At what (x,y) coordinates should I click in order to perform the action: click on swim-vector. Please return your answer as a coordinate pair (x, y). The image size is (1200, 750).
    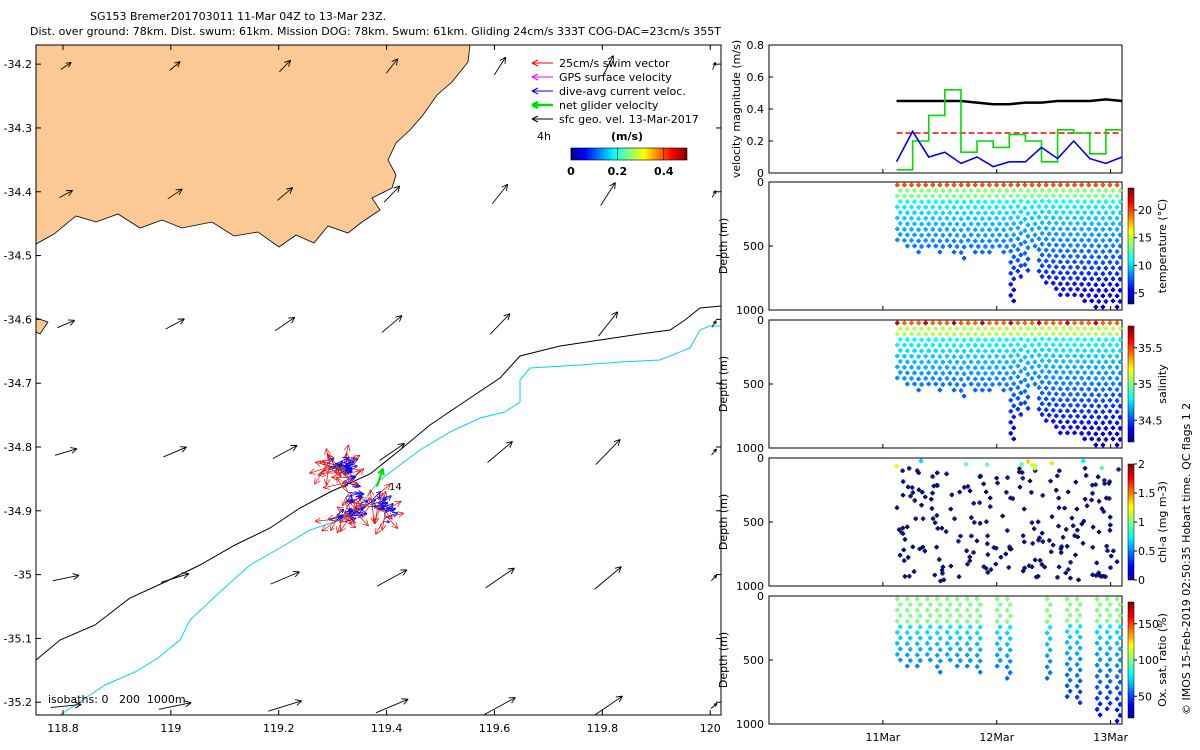
    Looking at the image, I should click on (395, 515).